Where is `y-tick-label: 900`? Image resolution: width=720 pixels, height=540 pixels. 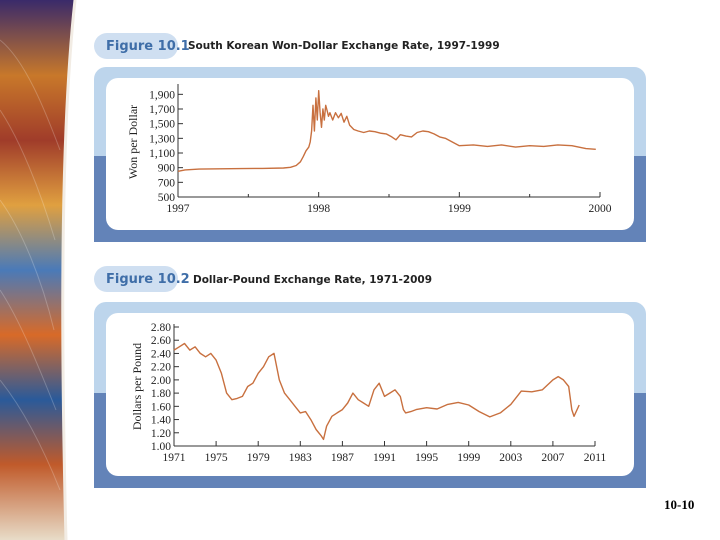
y-tick-label: 900 is located at coordinates (167, 169).